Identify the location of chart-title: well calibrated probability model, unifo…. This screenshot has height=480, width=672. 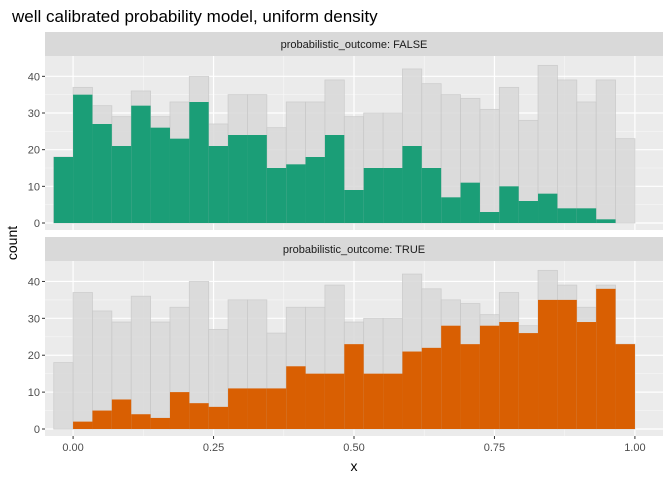
(194, 16).